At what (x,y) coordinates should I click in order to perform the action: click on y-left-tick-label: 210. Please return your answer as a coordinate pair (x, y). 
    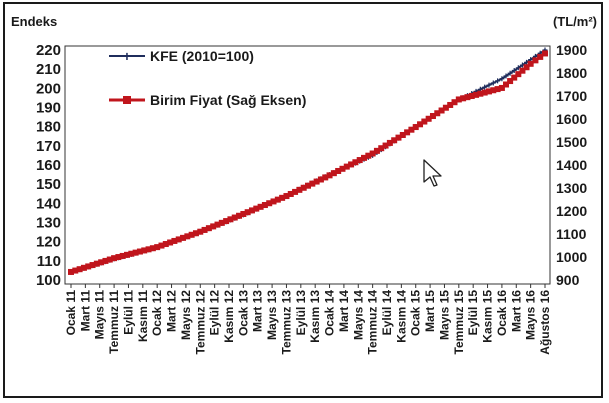
    Looking at the image, I should click on (48, 69).